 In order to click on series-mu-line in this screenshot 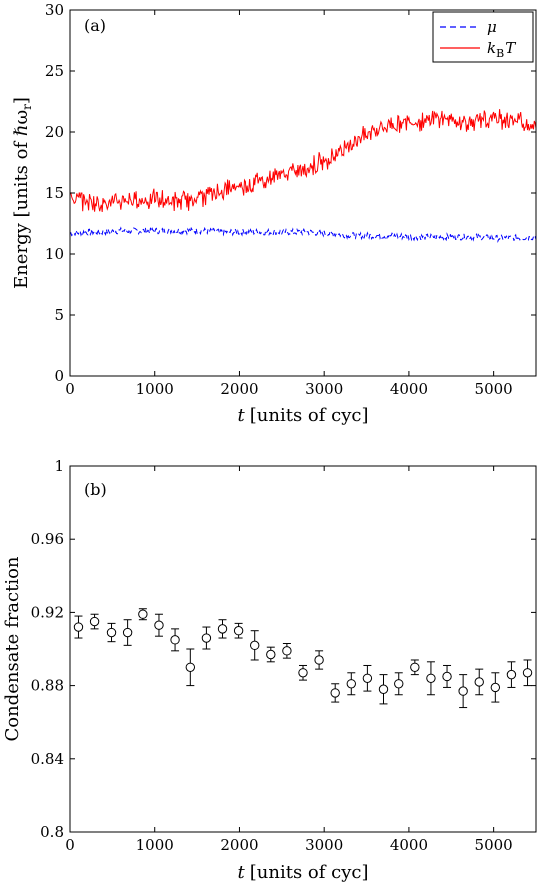, I will do `click(303, 235)`.